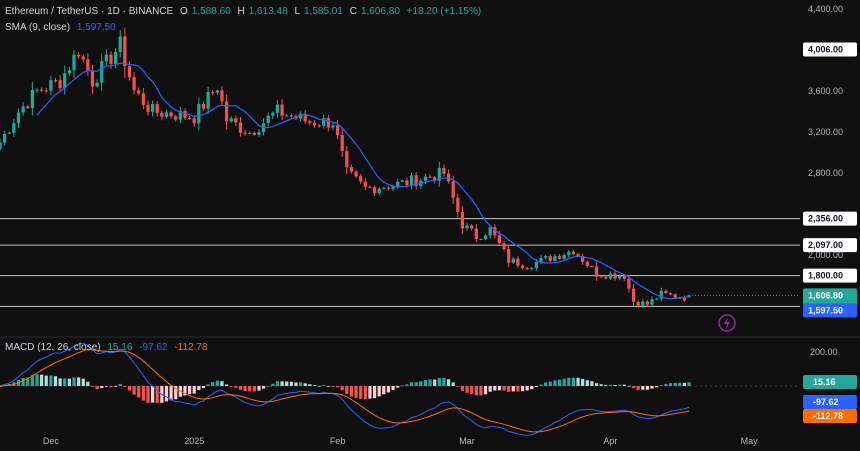 The width and height of the screenshot is (860, 451). What do you see at coordinates (380, 11) in the screenshot?
I see `close-value: 1,606.80` at bounding box center [380, 11].